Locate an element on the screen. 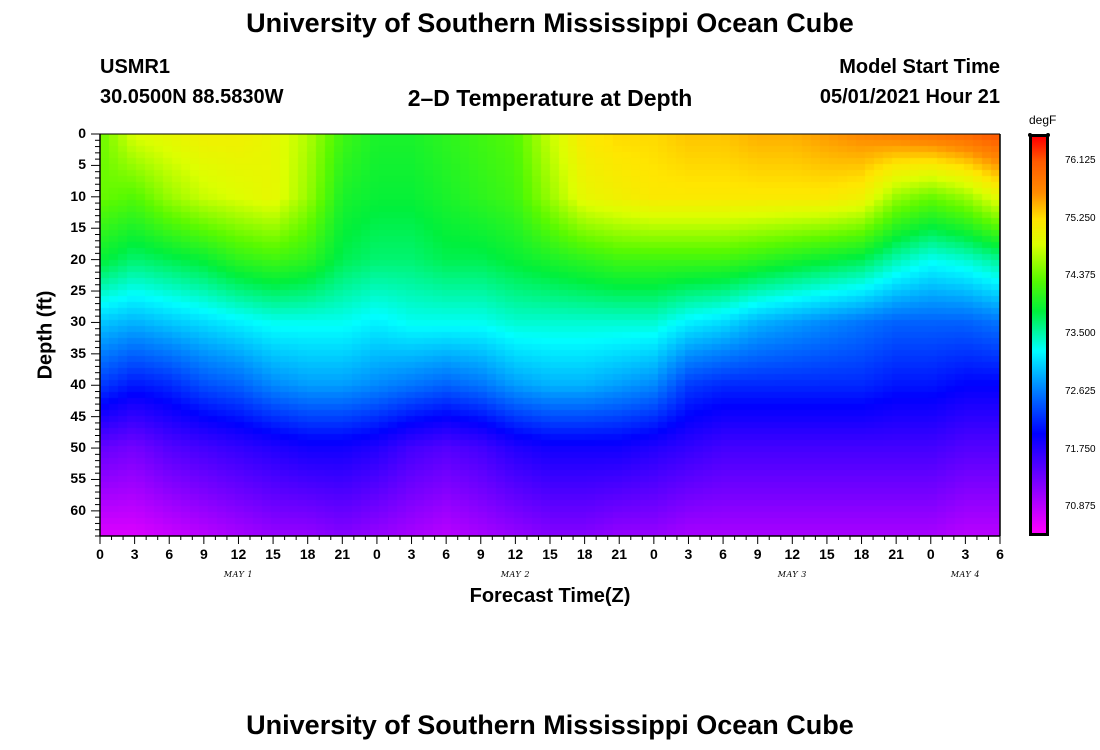 This screenshot has width=1100, height=750. y-tick-label: 60 is located at coordinates (78, 509).